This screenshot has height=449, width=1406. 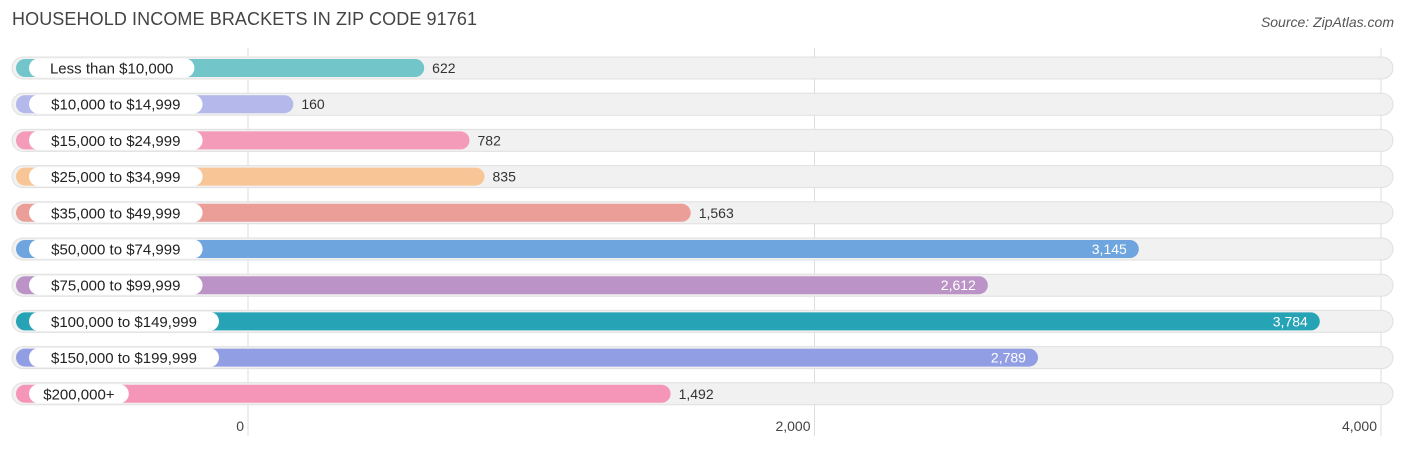 I want to click on category-label: $200,000+, so click(x=79, y=394).